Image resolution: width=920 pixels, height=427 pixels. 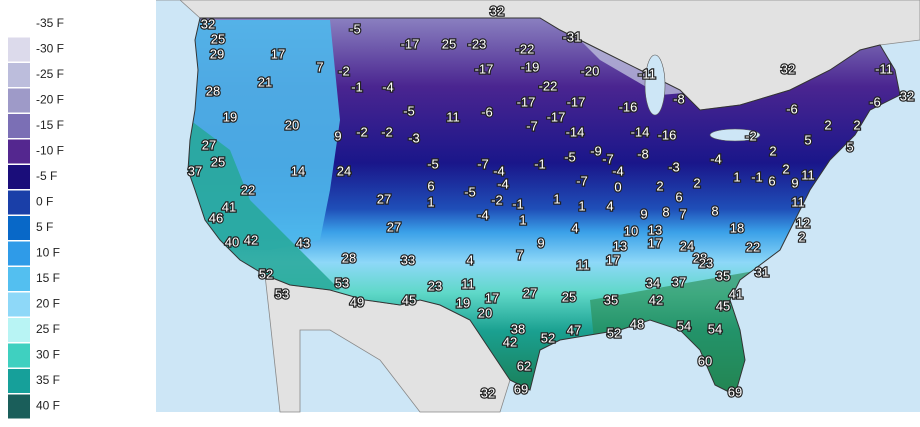 I want to click on temperature-label: 42, so click(x=510, y=341).